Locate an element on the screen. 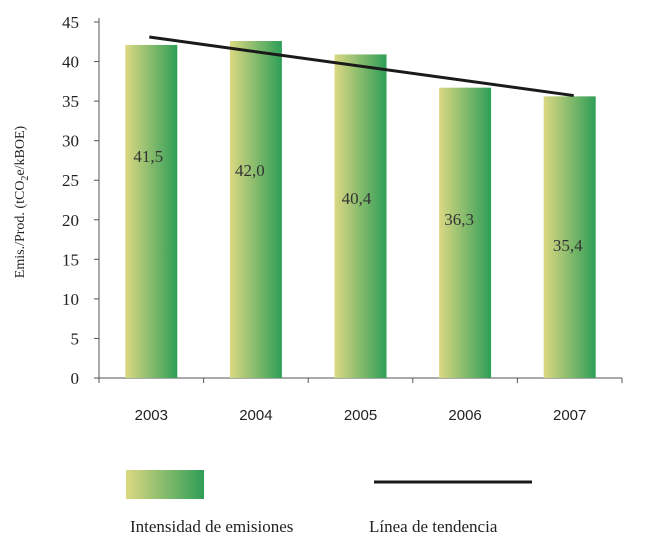 This screenshot has width=652, height=536. y-tick-label: 30 is located at coordinates (70, 141).